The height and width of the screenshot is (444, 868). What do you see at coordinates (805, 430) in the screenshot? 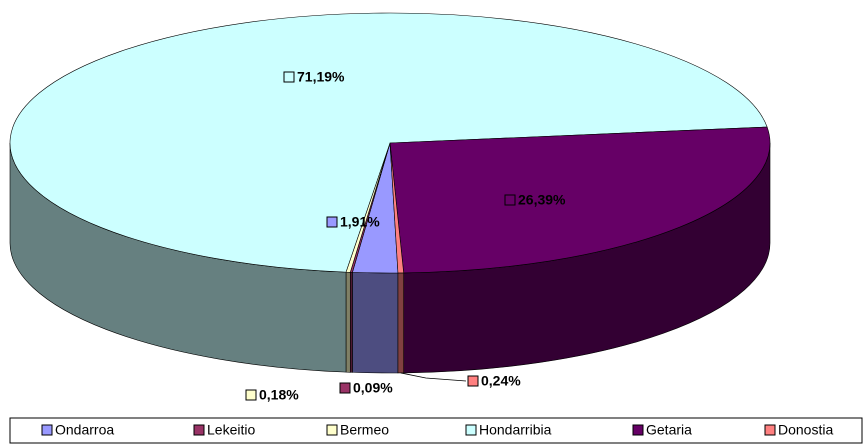
I see `legend-label: Donostia` at bounding box center [805, 430].